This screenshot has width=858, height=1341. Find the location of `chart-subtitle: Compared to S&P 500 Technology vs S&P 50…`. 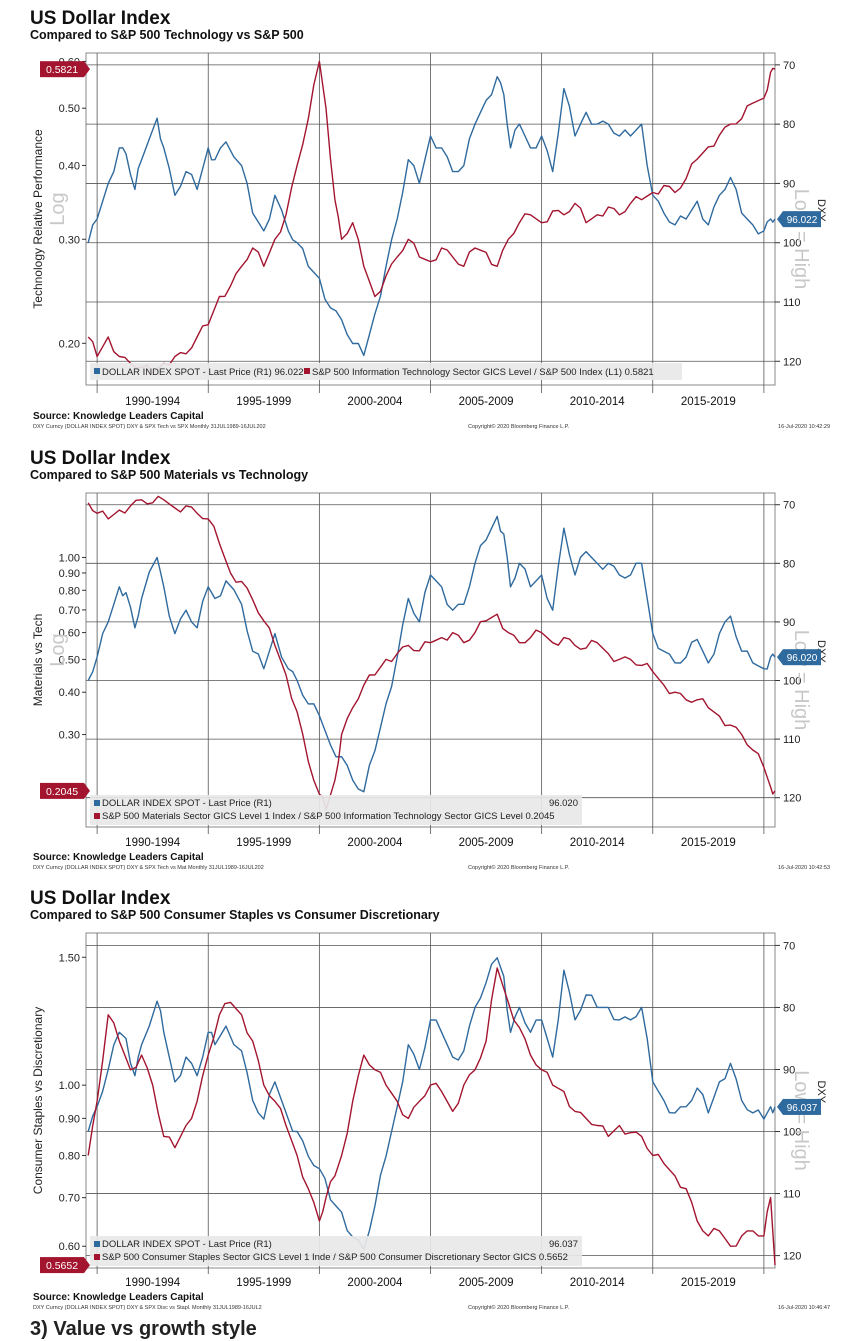

chart-subtitle: Compared to S&P 500 Technology vs S&P 50… is located at coordinates (167, 35).